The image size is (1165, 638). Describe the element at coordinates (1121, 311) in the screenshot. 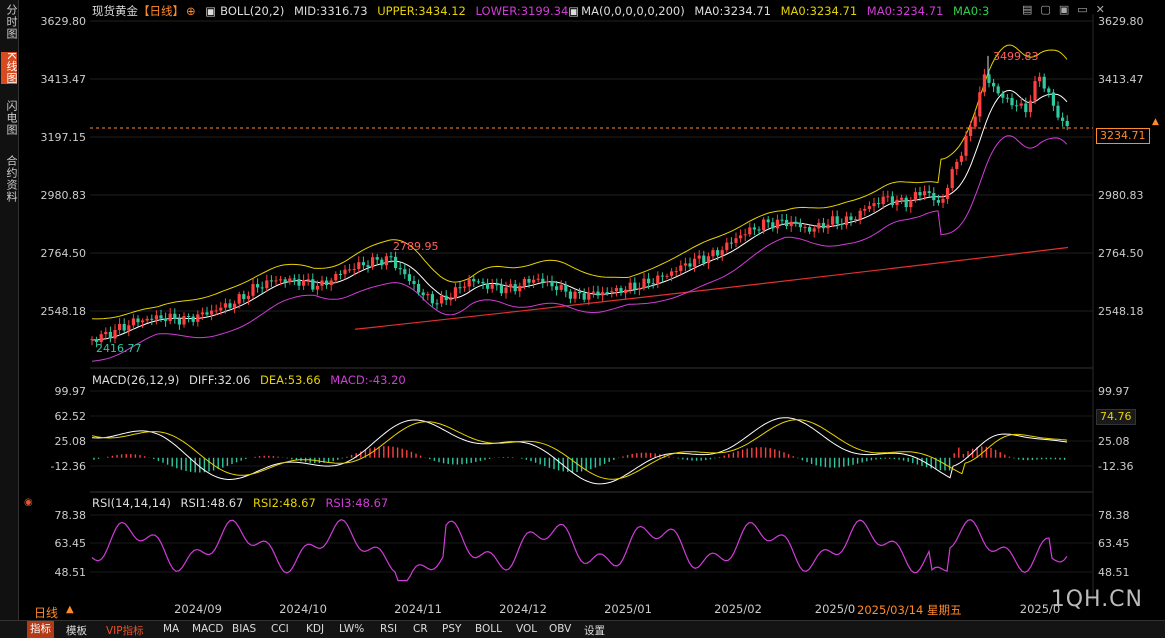

I see `price-axis-label-right: 2548.18` at that location.